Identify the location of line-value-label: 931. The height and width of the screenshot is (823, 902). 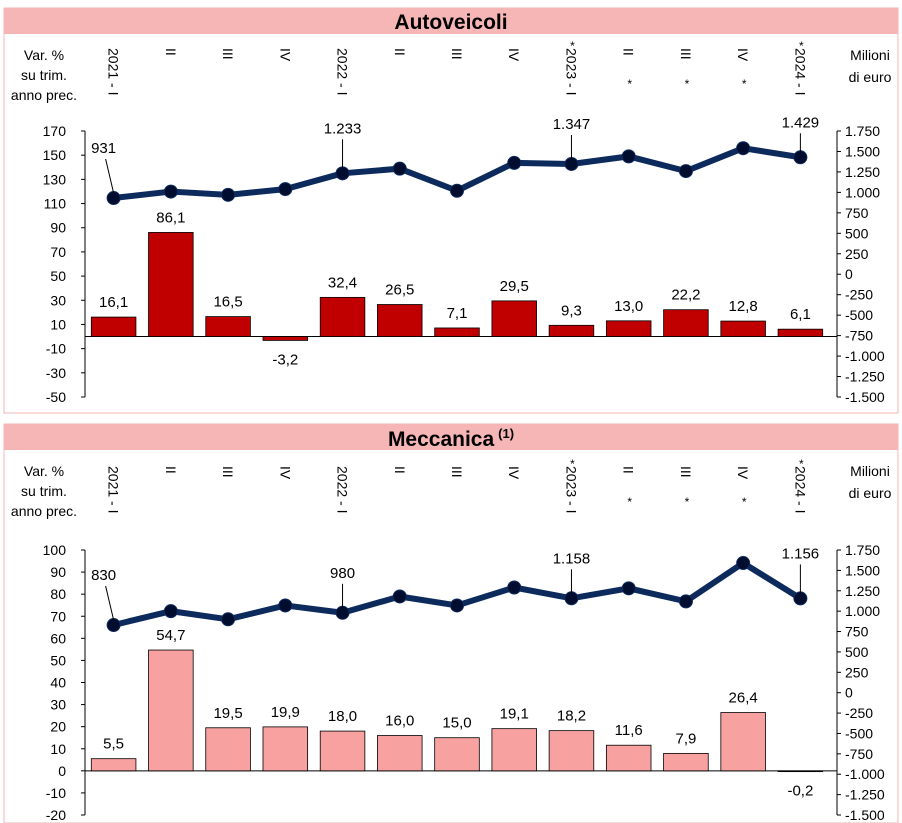
(103, 148).